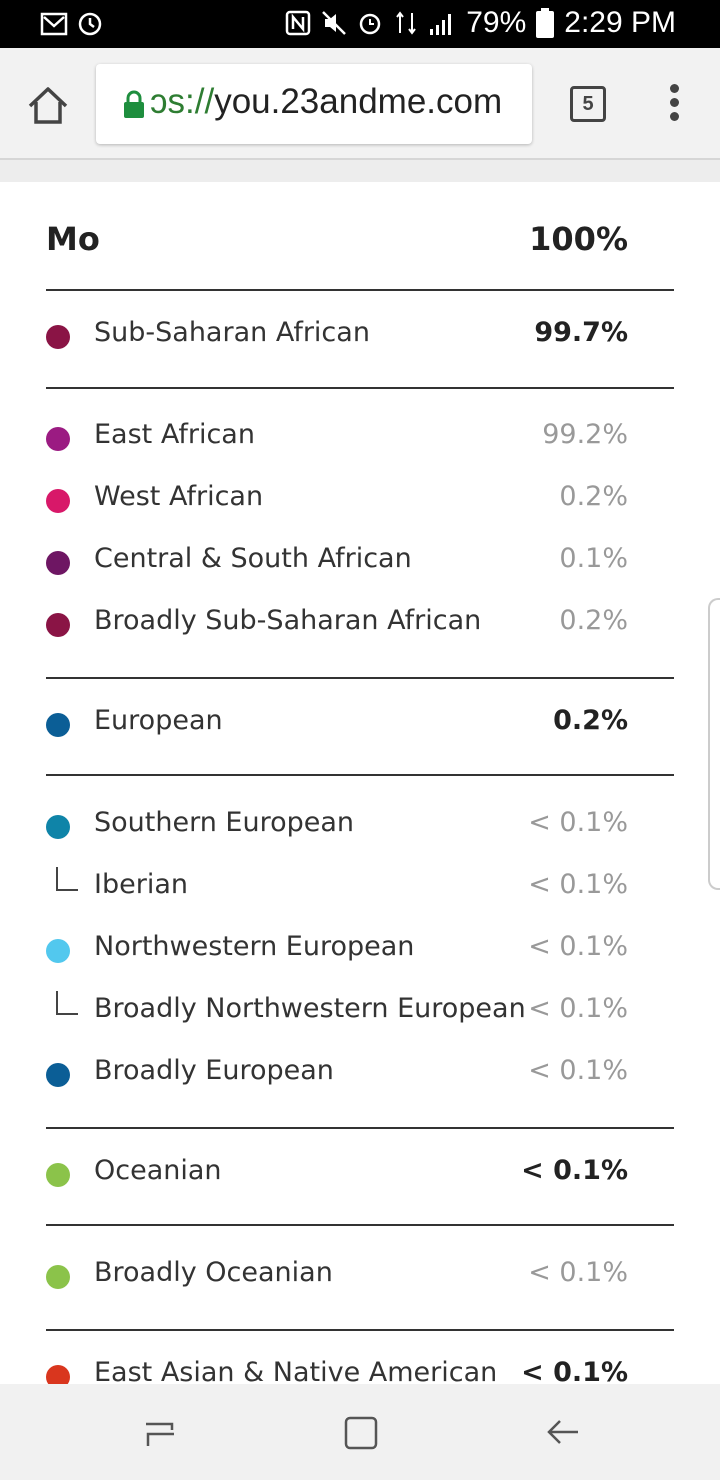 Image resolution: width=720 pixels, height=1480 pixels. I want to click on url-host: you.23andme.com, so click(358, 101).